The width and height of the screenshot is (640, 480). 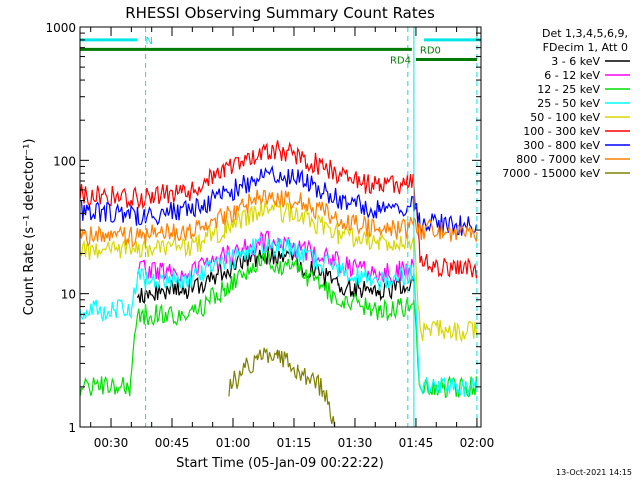 What do you see at coordinates (575, 61) in the screenshot?
I see `legend-label-3-6-kev: 3 - 6 keV` at bounding box center [575, 61].